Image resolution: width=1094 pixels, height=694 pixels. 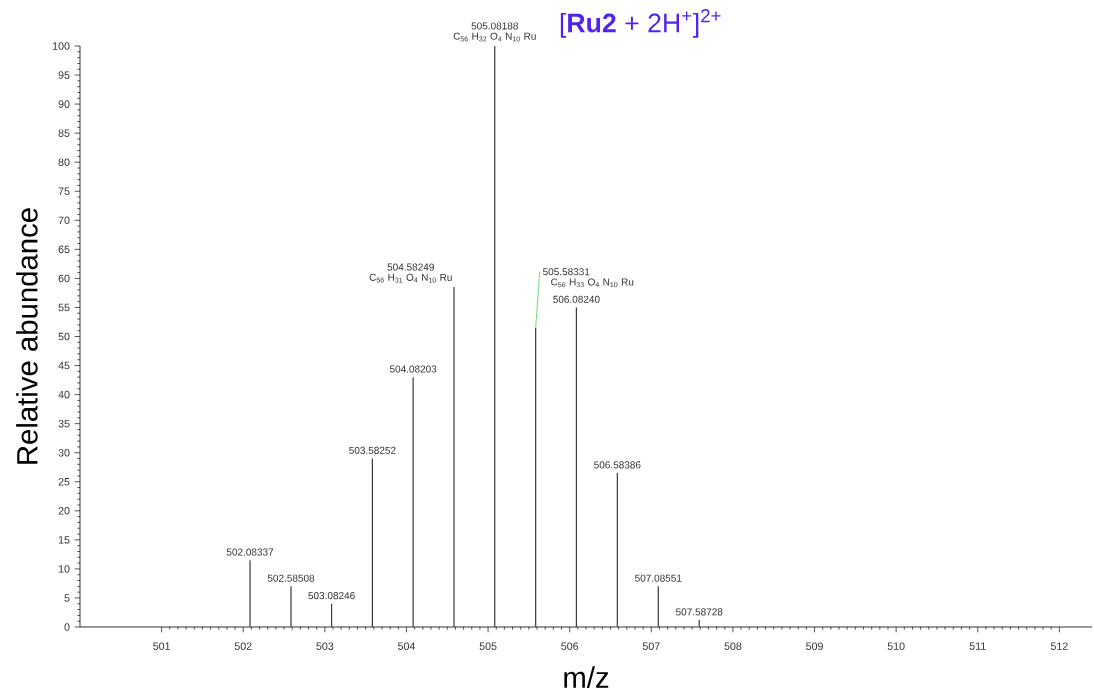 I want to click on text: C$_{56}$ H$_{32}$ O$_{4}$ N$_{10}$ Ru, so click(x=494, y=37).